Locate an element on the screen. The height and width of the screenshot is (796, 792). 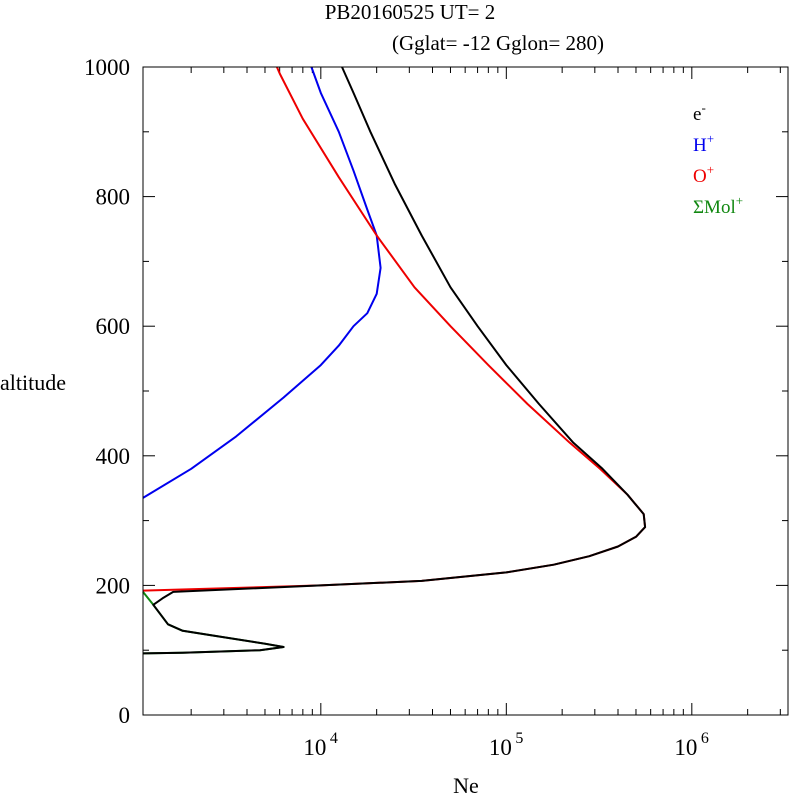
x-tick-exponent: 6 is located at coordinates (705, 738).